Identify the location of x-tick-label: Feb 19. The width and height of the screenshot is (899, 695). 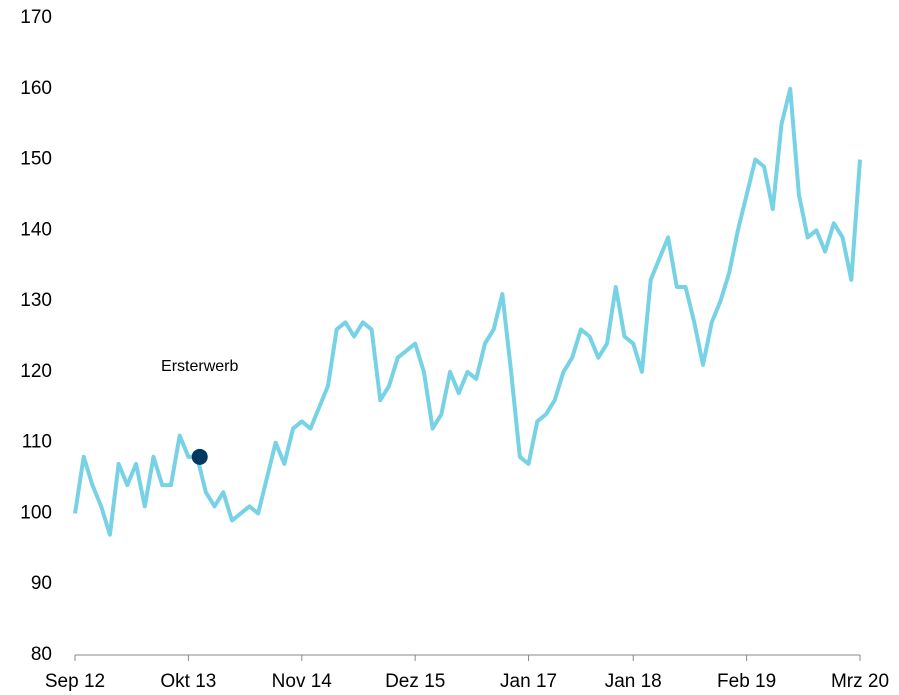
(746, 681).